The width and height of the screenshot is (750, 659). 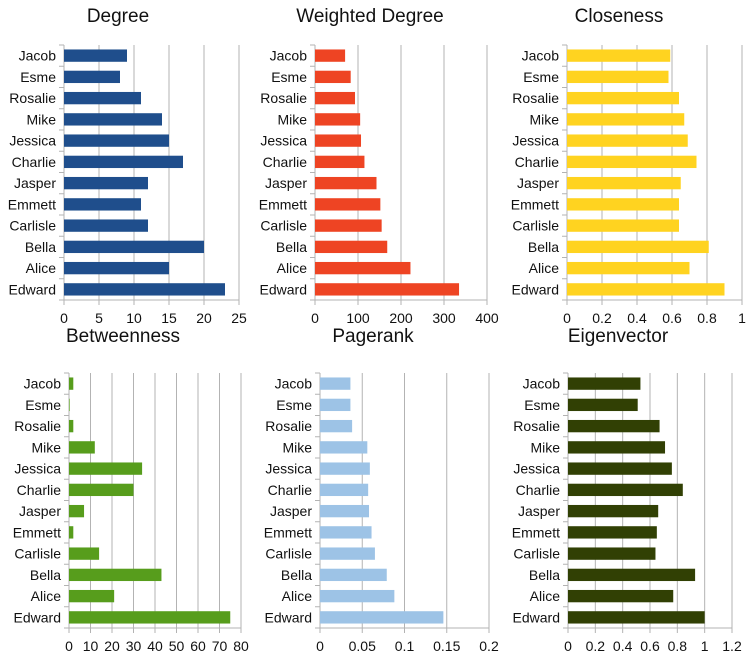 I want to click on eigenvector-category-label: Jasper, so click(x=539, y=511).